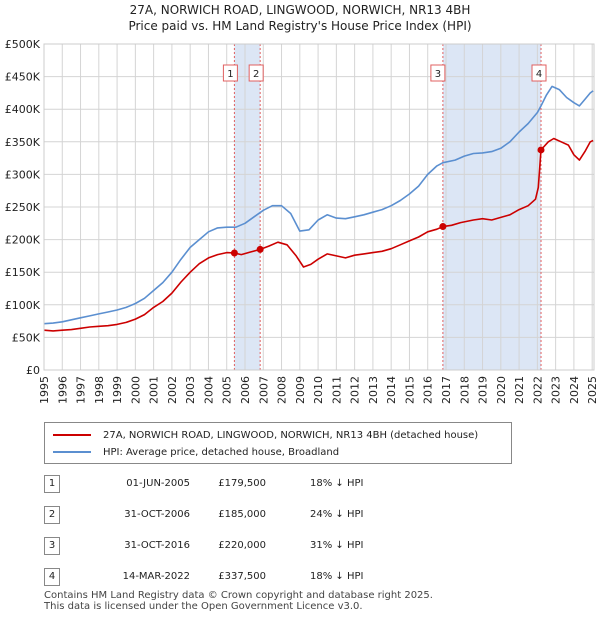 The height and width of the screenshot is (620, 600). I want to click on transaction-number: 4, so click(52, 577).